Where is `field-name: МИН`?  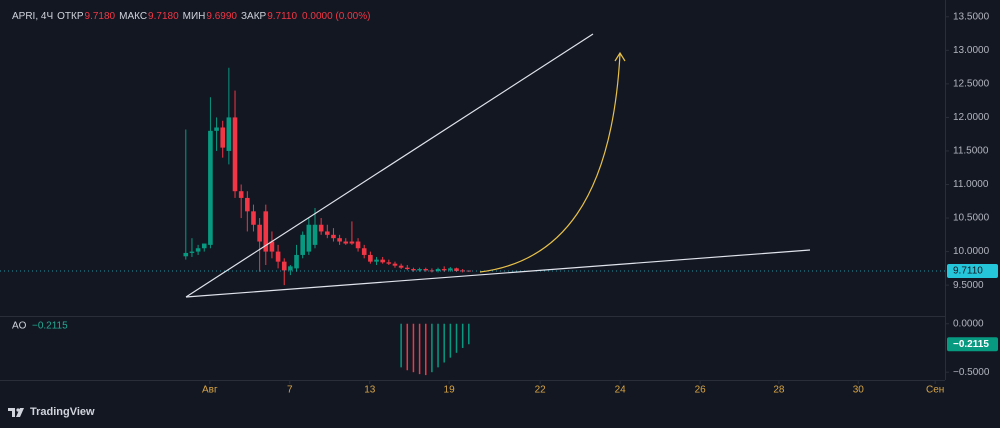
field-name: МИН is located at coordinates (194, 16).